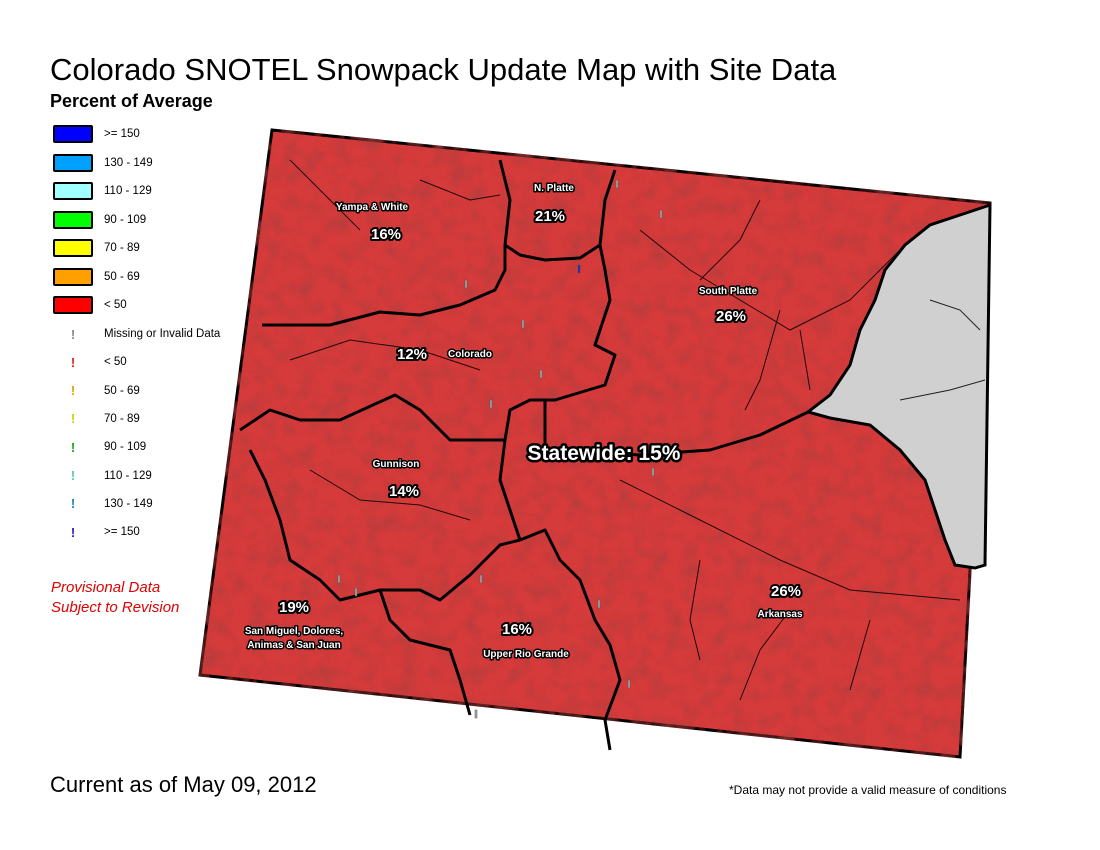 Image resolution: width=1100 pixels, height=850 pixels. What do you see at coordinates (779, 614) in the screenshot?
I see `basin-name: Arkansas` at bounding box center [779, 614].